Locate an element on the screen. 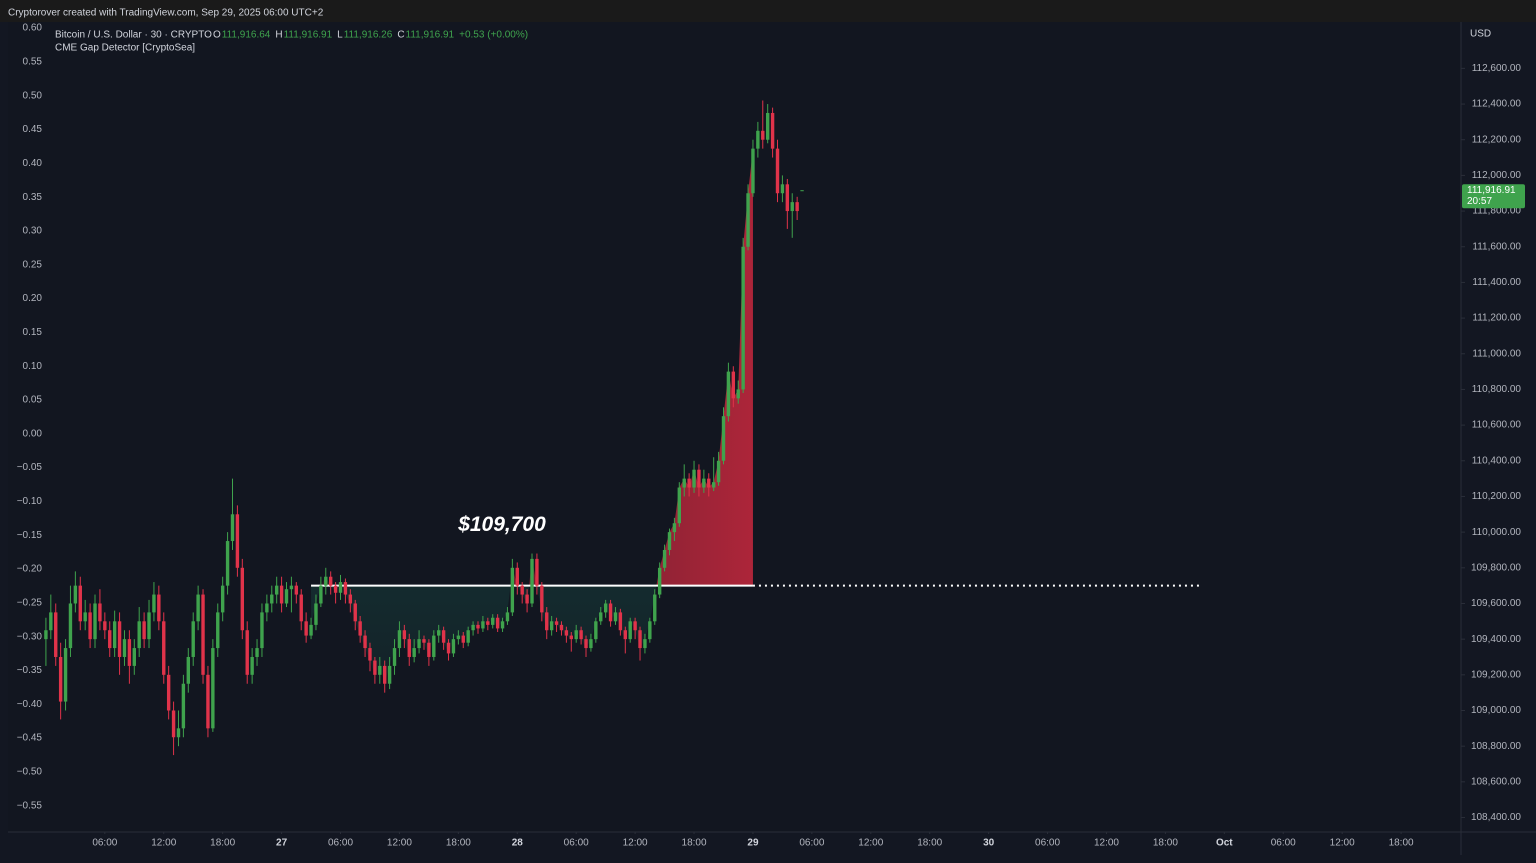  x-tick-label: 30 is located at coordinates (989, 843).